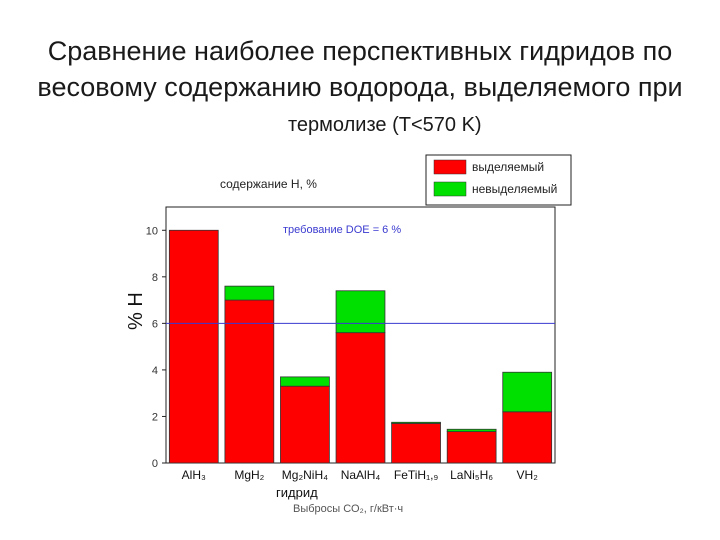  I want to click on legend-box, so click(498, 180).